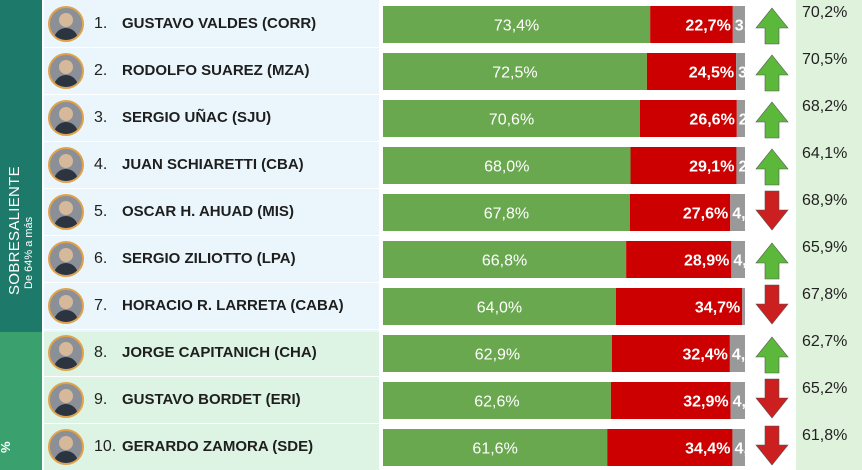  I want to click on bar-value-label: 4,6, so click(743, 214).